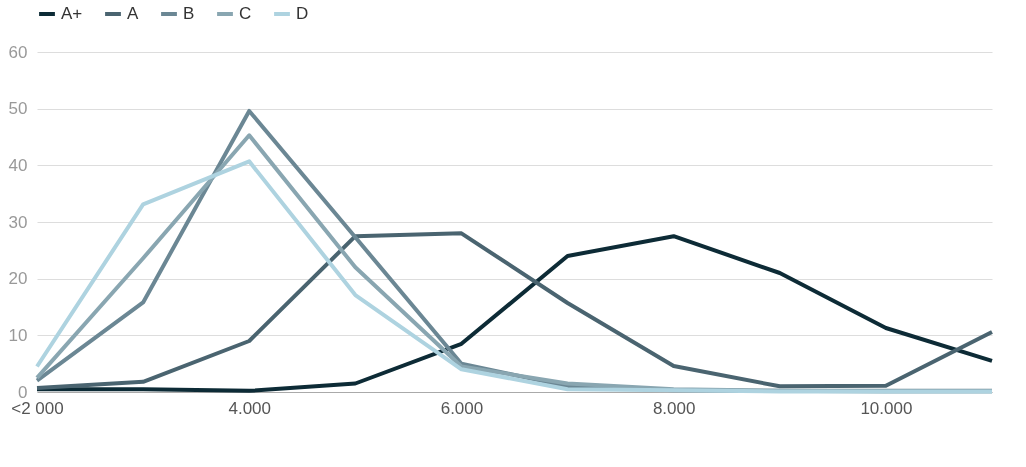 The width and height of the screenshot is (1026, 467). What do you see at coordinates (72, 13) in the screenshot?
I see `legend-label: A+` at bounding box center [72, 13].